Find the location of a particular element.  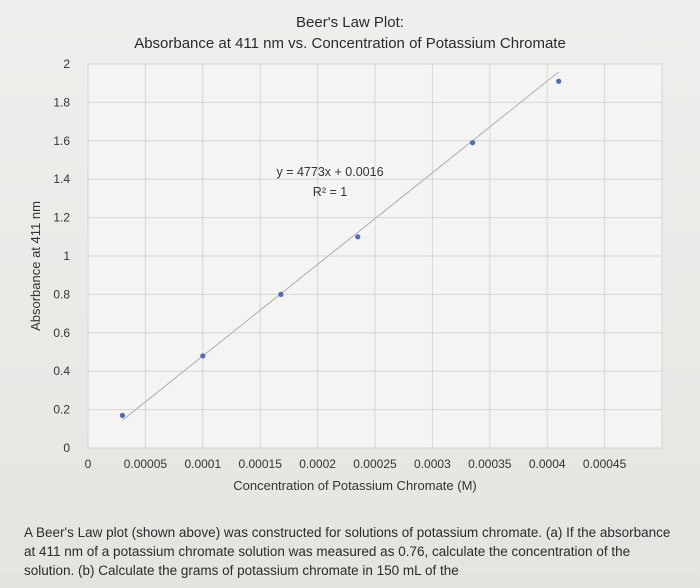

y-tick-label: 1.4 is located at coordinates (61, 179).